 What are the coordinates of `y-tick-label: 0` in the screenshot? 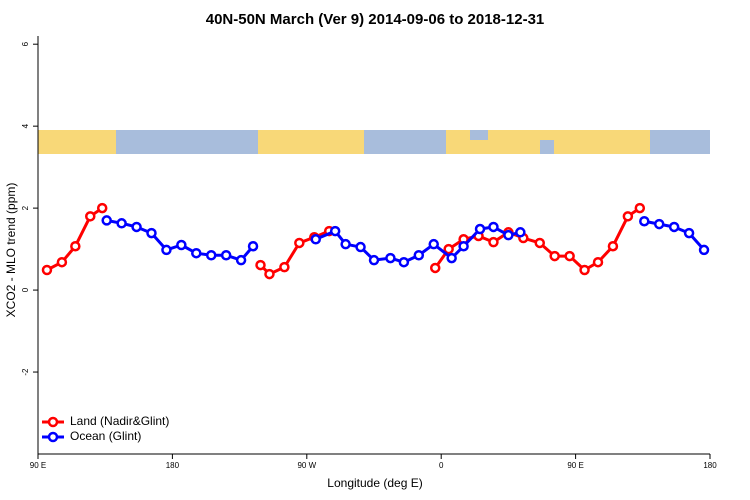 It's located at (25, 289).